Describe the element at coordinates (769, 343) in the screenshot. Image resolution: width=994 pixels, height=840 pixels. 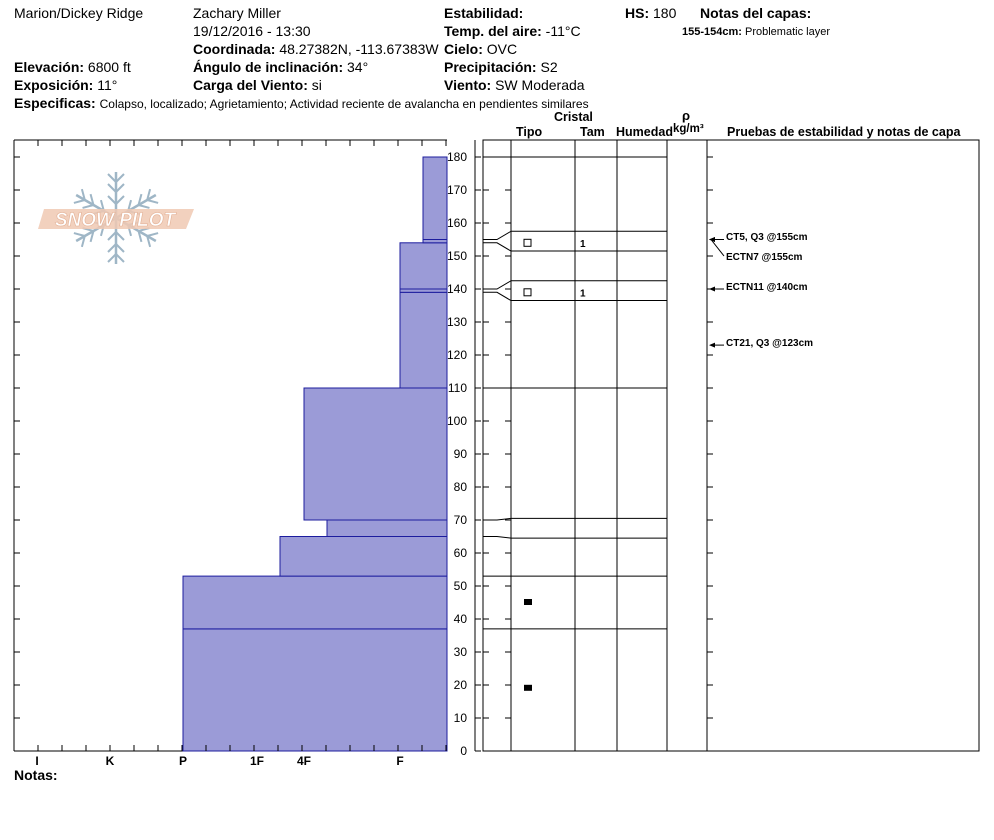
I see `stability-test-label: CT21, Q3 @123cm` at that location.